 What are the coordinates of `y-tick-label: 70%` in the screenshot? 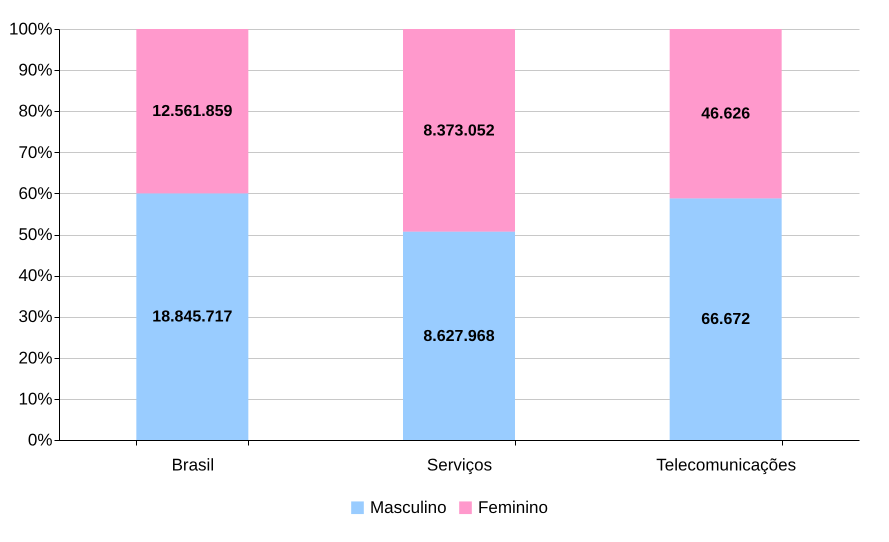 It's located at (35, 152).